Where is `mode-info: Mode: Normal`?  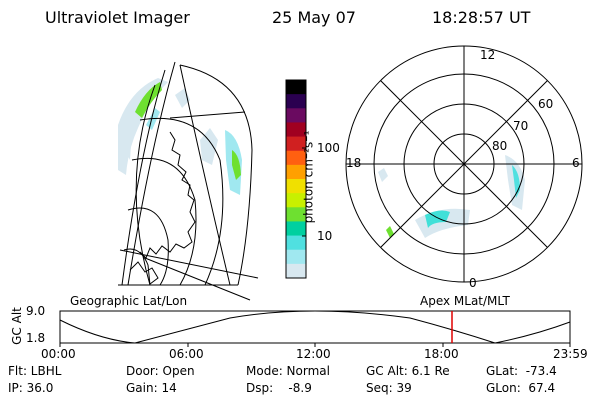 mode-info: Mode: Normal is located at coordinates (288, 371).